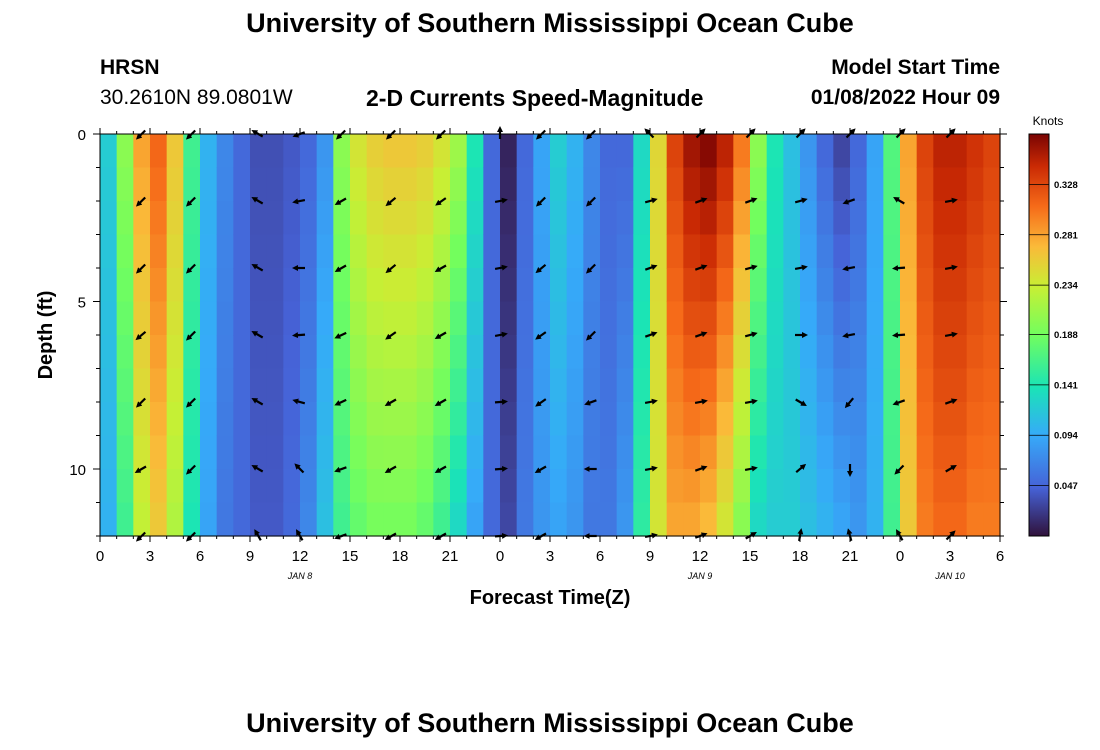  What do you see at coordinates (1066, 286) in the screenshot?
I see `colorbar-tick-label: 0.234` at bounding box center [1066, 286].